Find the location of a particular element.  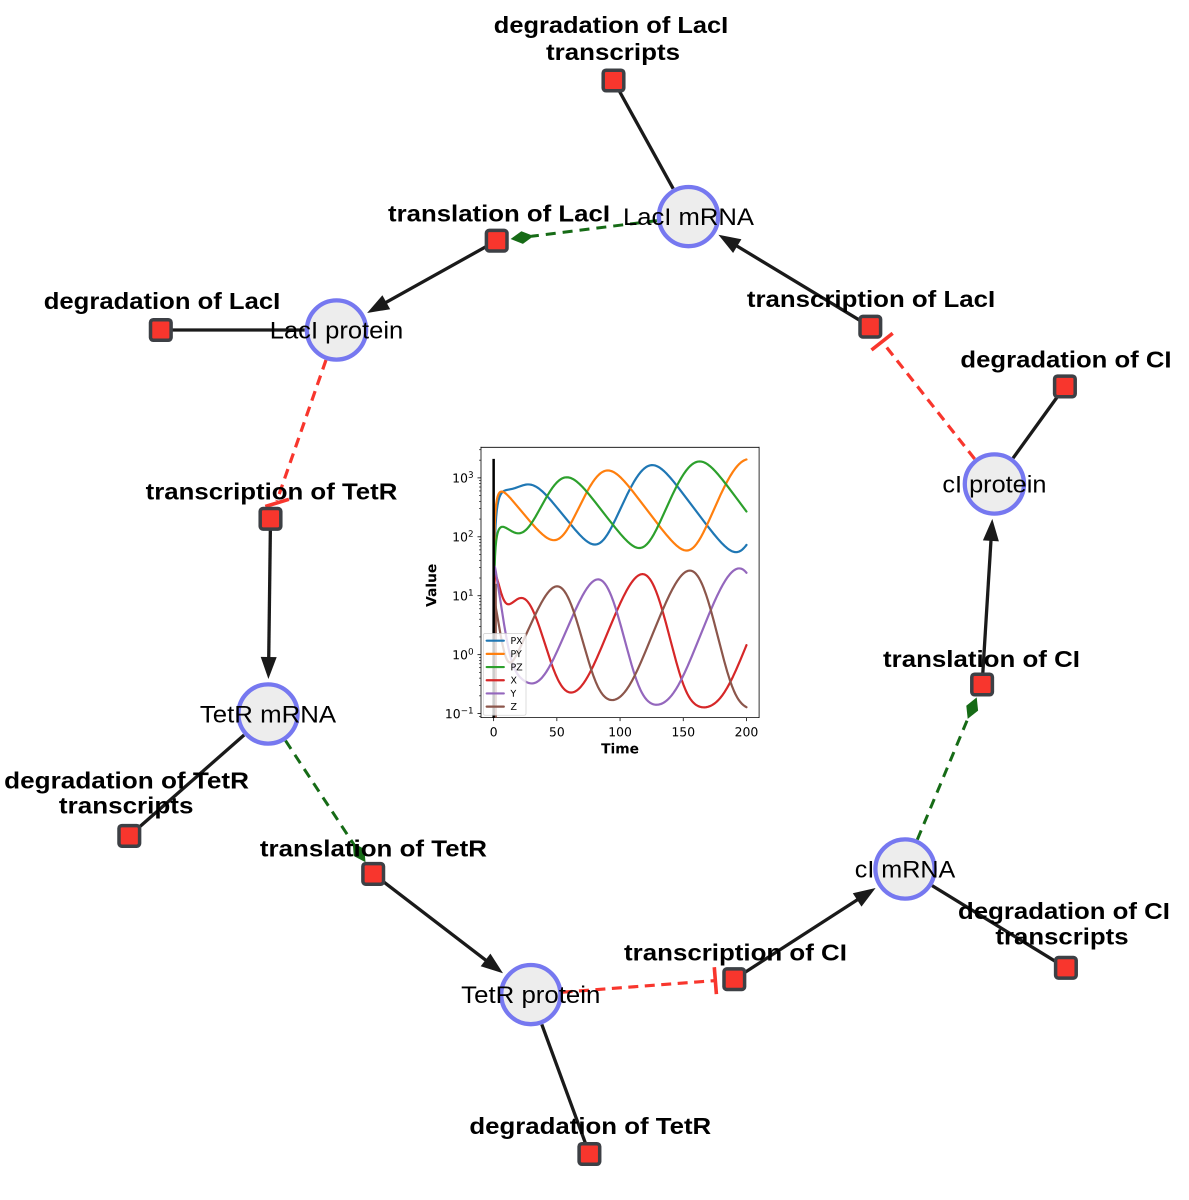

svg-text: translation of CI is located at coordinates (981, 659).